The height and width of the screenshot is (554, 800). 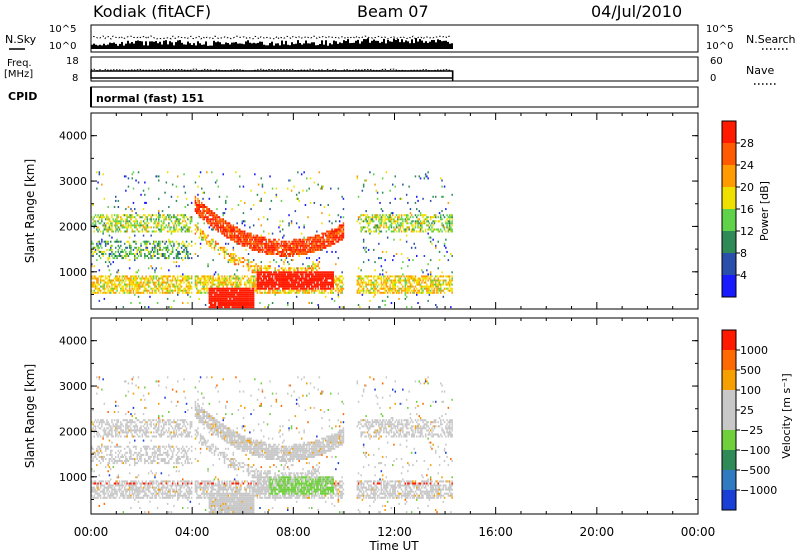 What do you see at coordinates (284, 46) in the screenshot?
I see `noise-bar` at bounding box center [284, 46].